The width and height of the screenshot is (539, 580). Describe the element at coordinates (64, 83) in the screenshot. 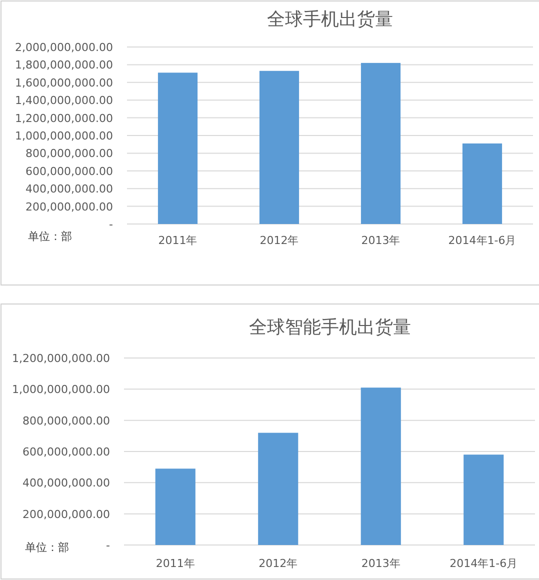

I see `y-tick-label: 1,600,000,000.00` at that location.